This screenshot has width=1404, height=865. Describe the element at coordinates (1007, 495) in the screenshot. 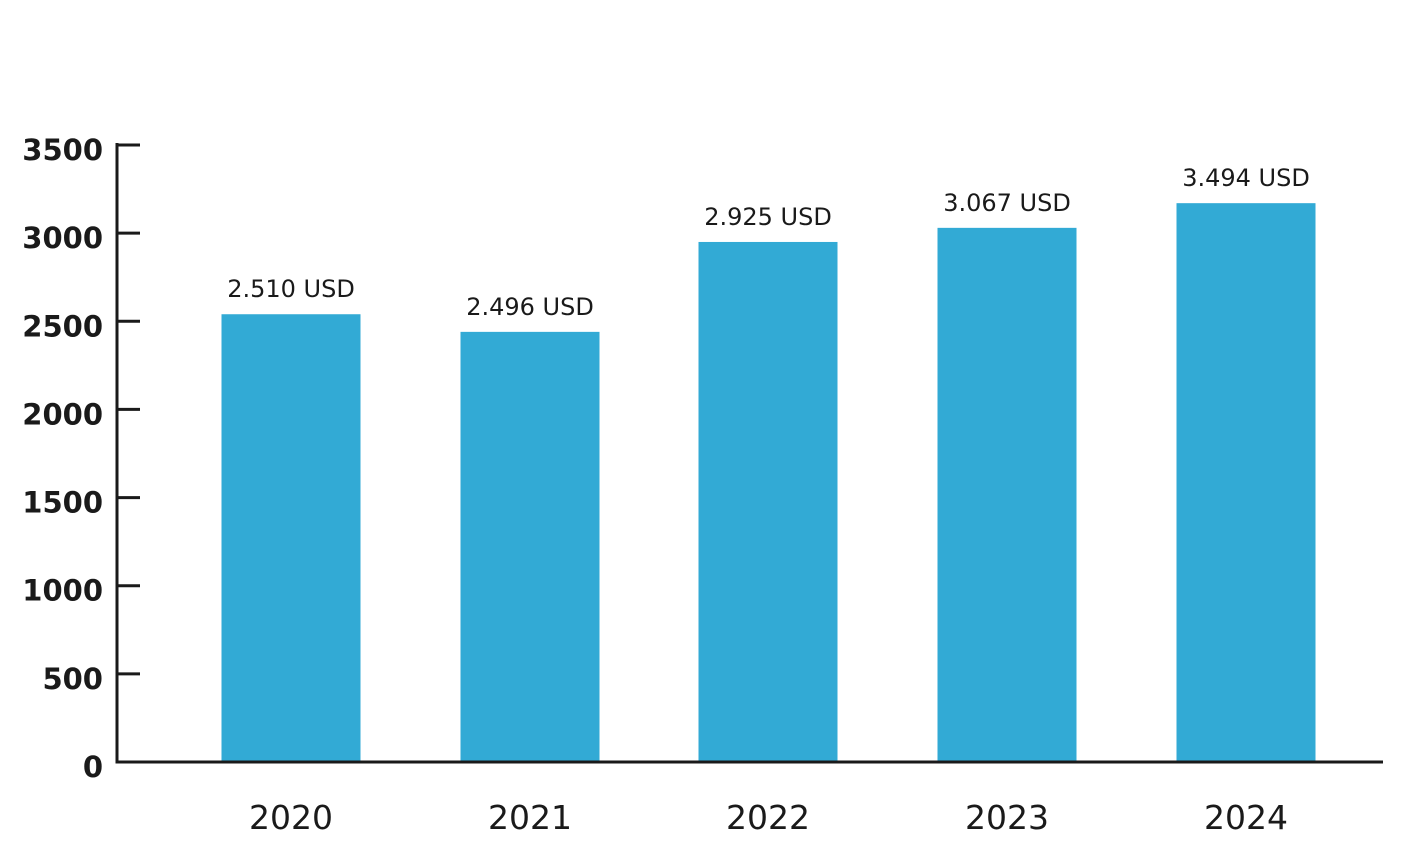

I see `bar-2023` at that location.